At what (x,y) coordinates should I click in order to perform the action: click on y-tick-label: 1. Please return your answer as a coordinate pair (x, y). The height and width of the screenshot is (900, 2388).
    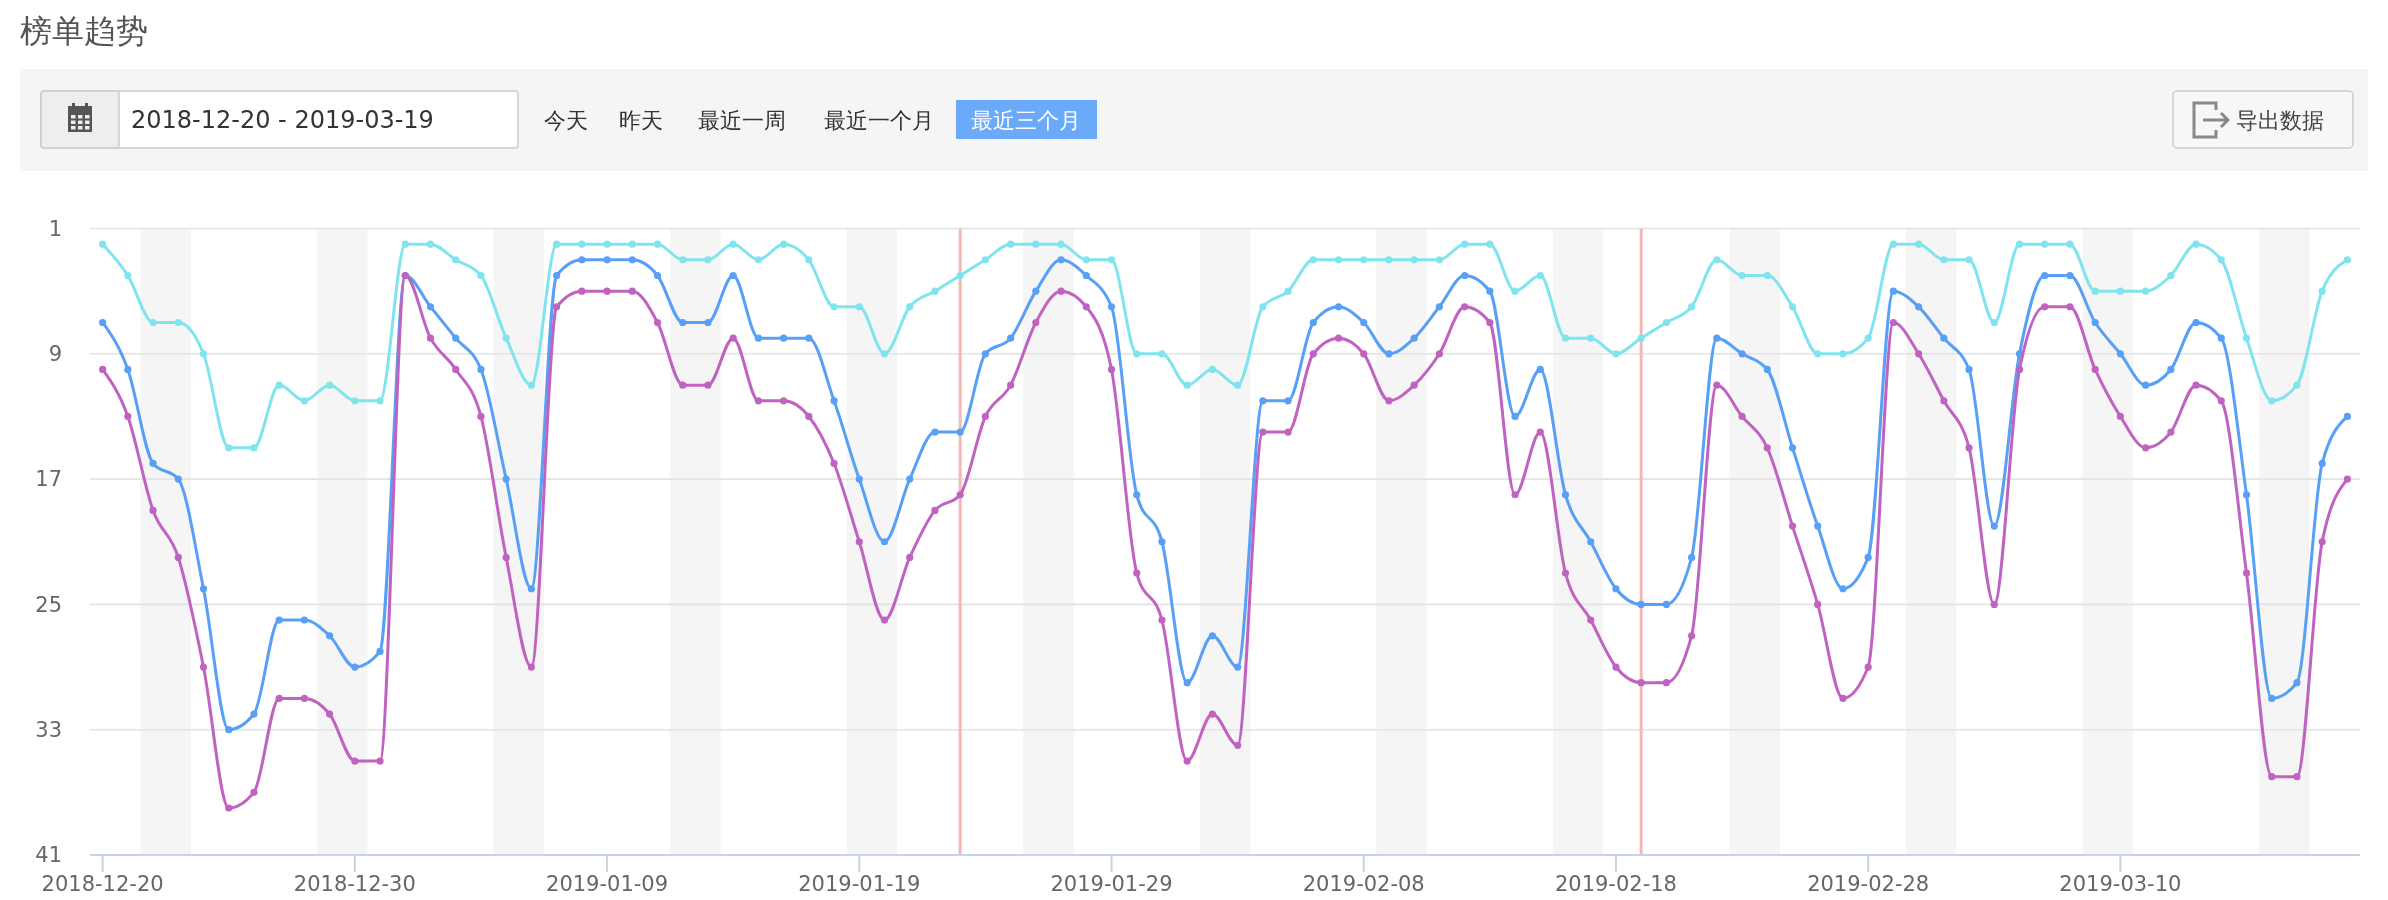
    Looking at the image, I should click on (55, 228).